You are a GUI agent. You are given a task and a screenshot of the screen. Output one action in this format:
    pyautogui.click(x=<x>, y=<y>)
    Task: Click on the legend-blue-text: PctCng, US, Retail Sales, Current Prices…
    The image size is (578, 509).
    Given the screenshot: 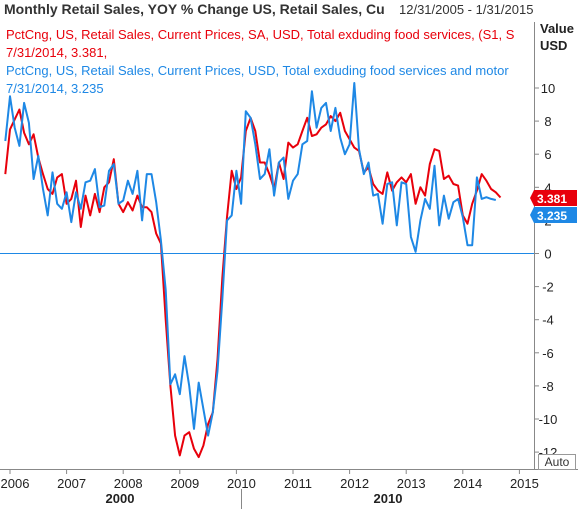 What is the action you would take?
    pyautogui.click(x=257, y=70)
    